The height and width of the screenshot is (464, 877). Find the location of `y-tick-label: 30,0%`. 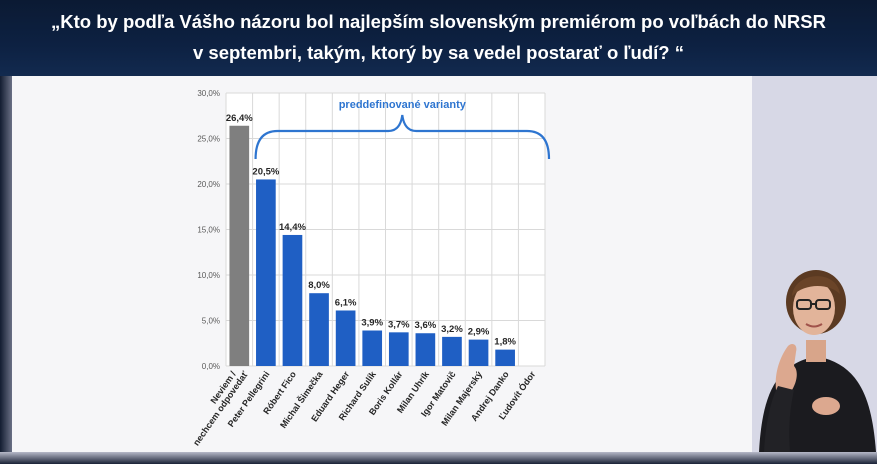

y-tick-label: 30,0% is located at coordinates (208, 93).